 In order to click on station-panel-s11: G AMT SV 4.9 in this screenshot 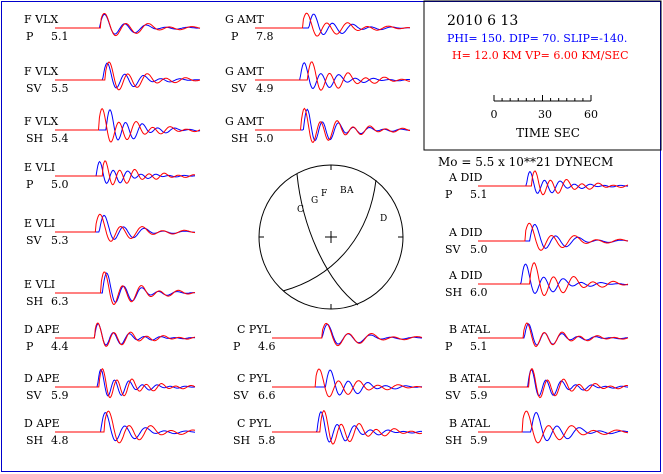, I will do `click(318, 78)`.